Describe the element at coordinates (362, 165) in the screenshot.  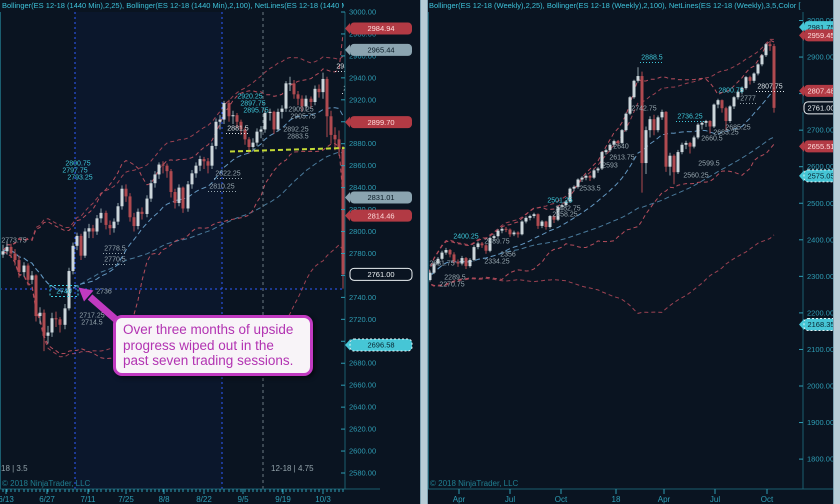
I see `svg-text: 2860.00` at that location.